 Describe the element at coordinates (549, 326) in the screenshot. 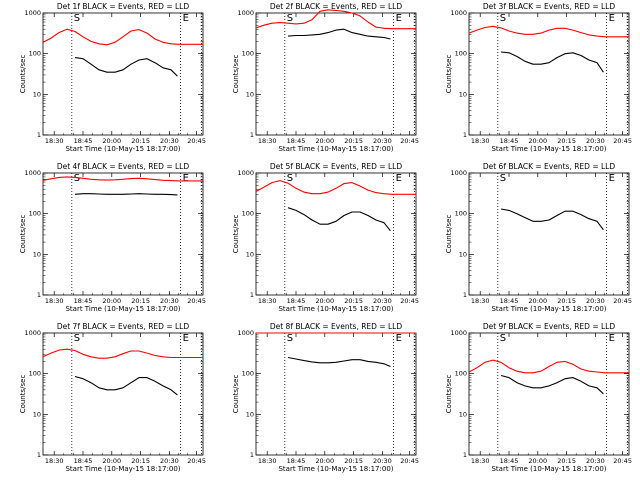

I see `chart-title: Det 9f BLACK = Events, RED = LLD` at that location.